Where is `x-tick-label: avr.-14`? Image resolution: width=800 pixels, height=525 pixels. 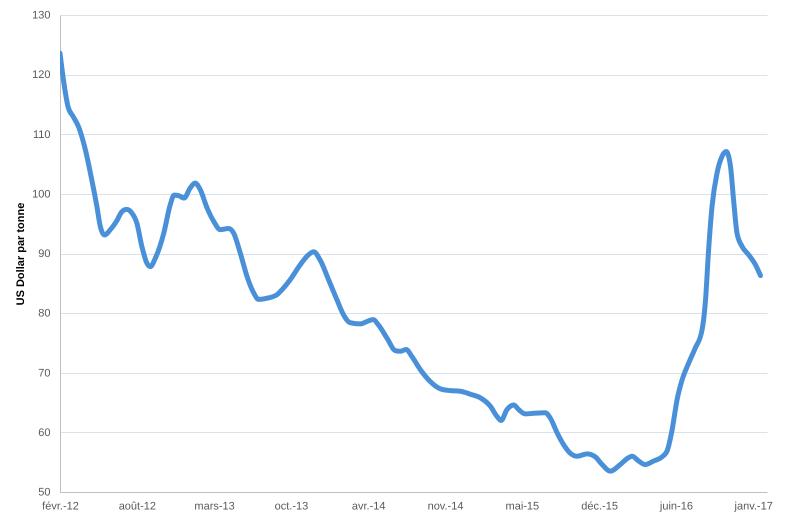
x-tick-label: avr.-14 is located at coordinates (369, 506).